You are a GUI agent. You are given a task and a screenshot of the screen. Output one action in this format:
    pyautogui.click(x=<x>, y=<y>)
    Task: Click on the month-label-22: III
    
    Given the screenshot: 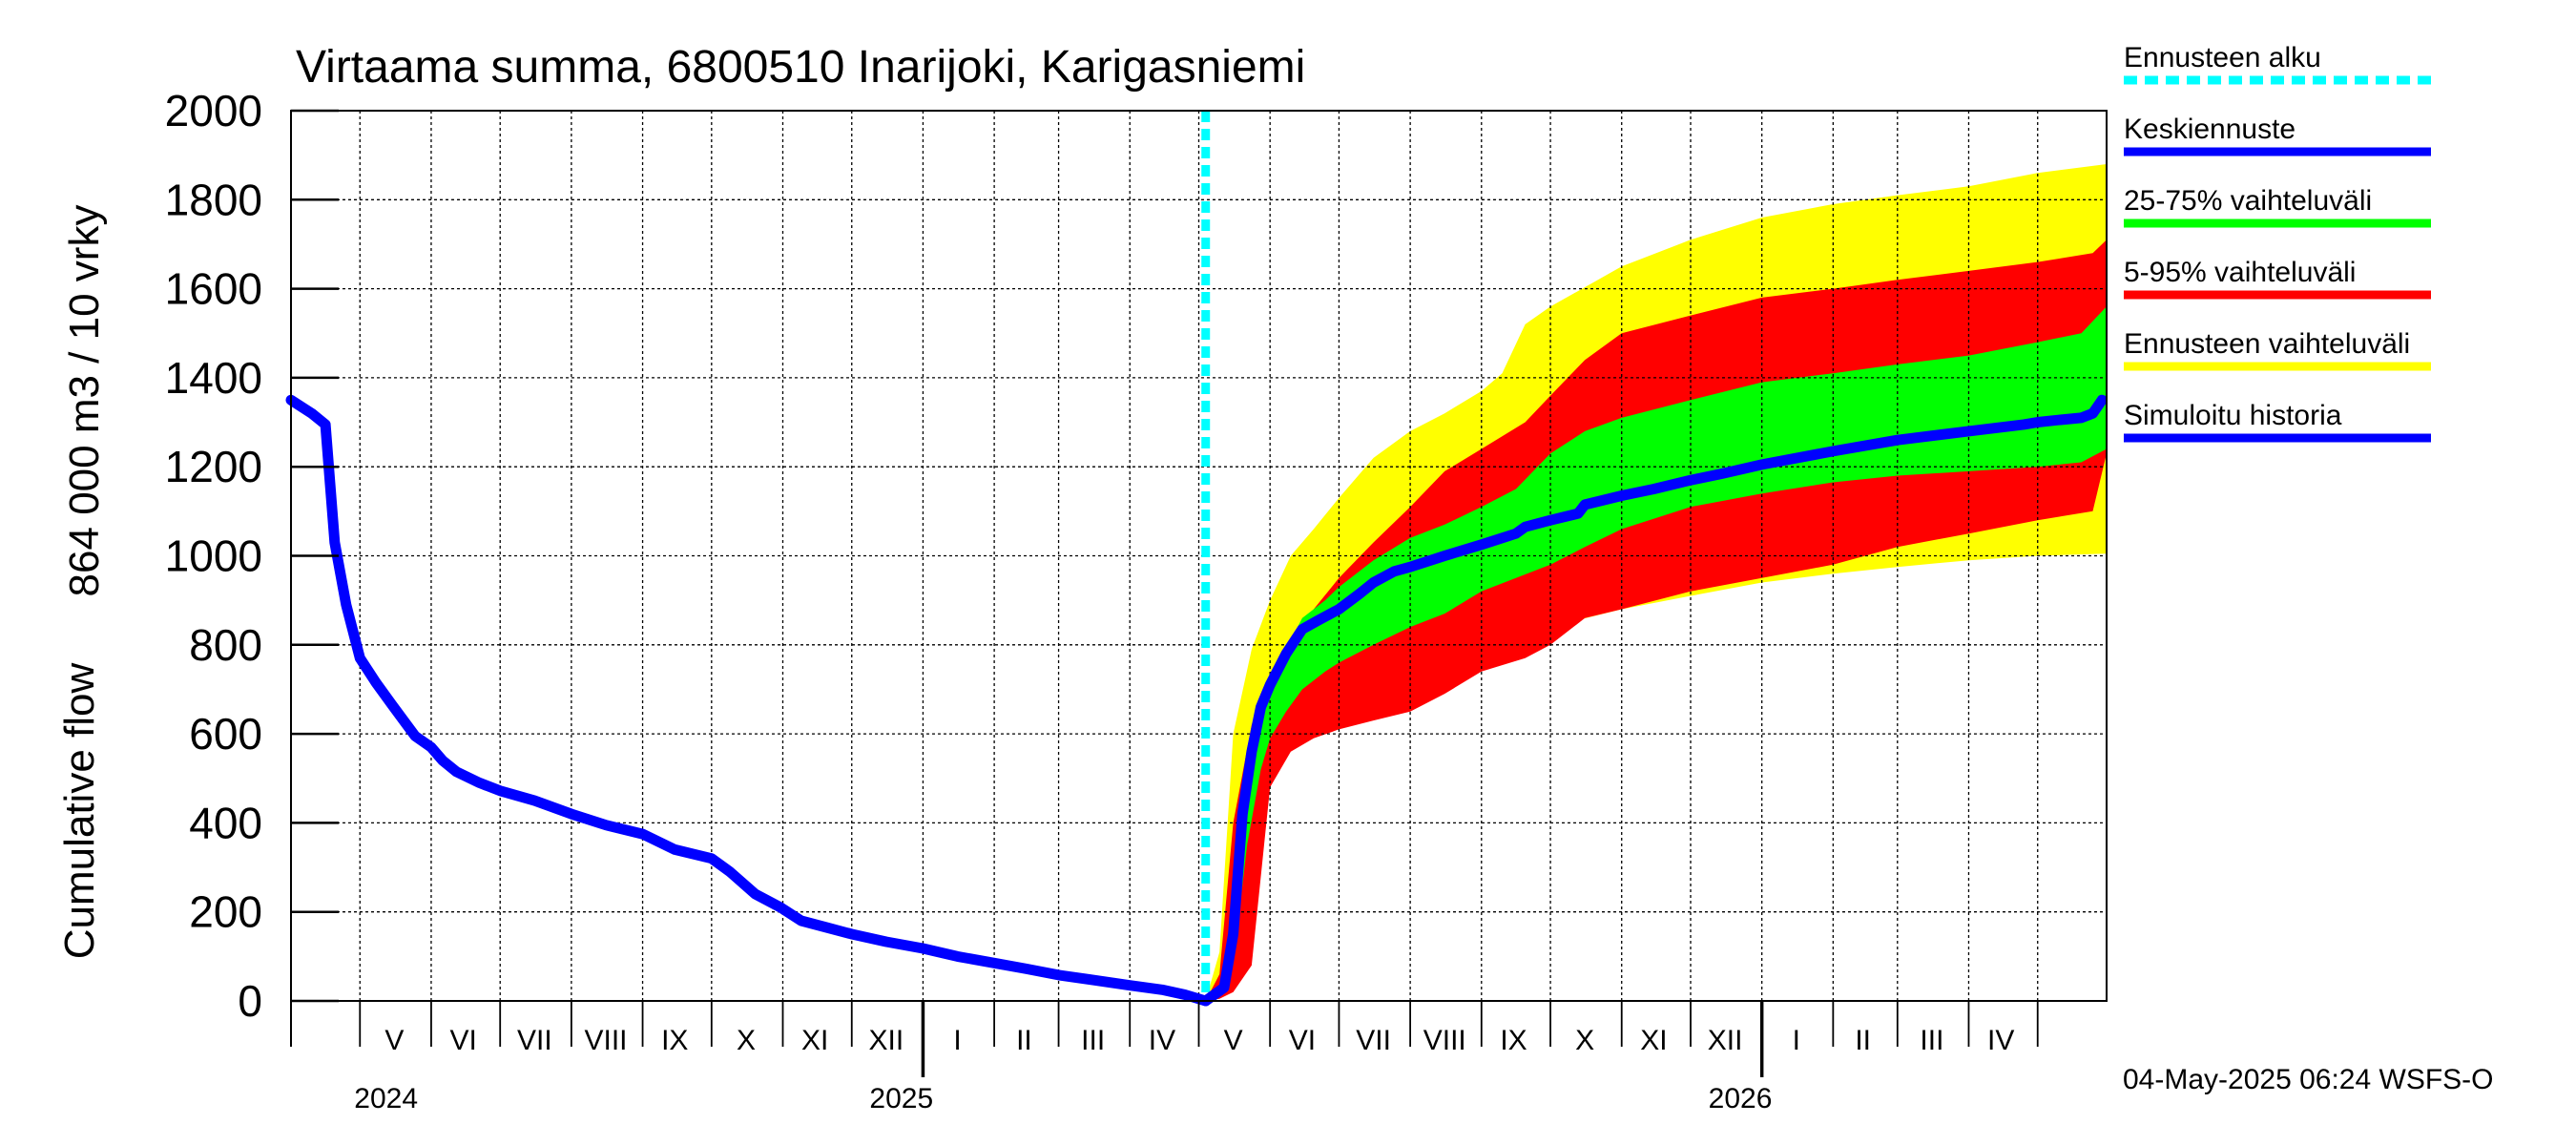 What is the action you would take?
    pyautogui.click(x=1931, y=1040)
    